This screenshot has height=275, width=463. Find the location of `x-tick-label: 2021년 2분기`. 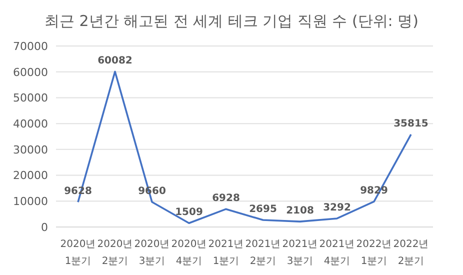

x-tick-label: 2021년 2분기 is located at coordinates (263, 253).